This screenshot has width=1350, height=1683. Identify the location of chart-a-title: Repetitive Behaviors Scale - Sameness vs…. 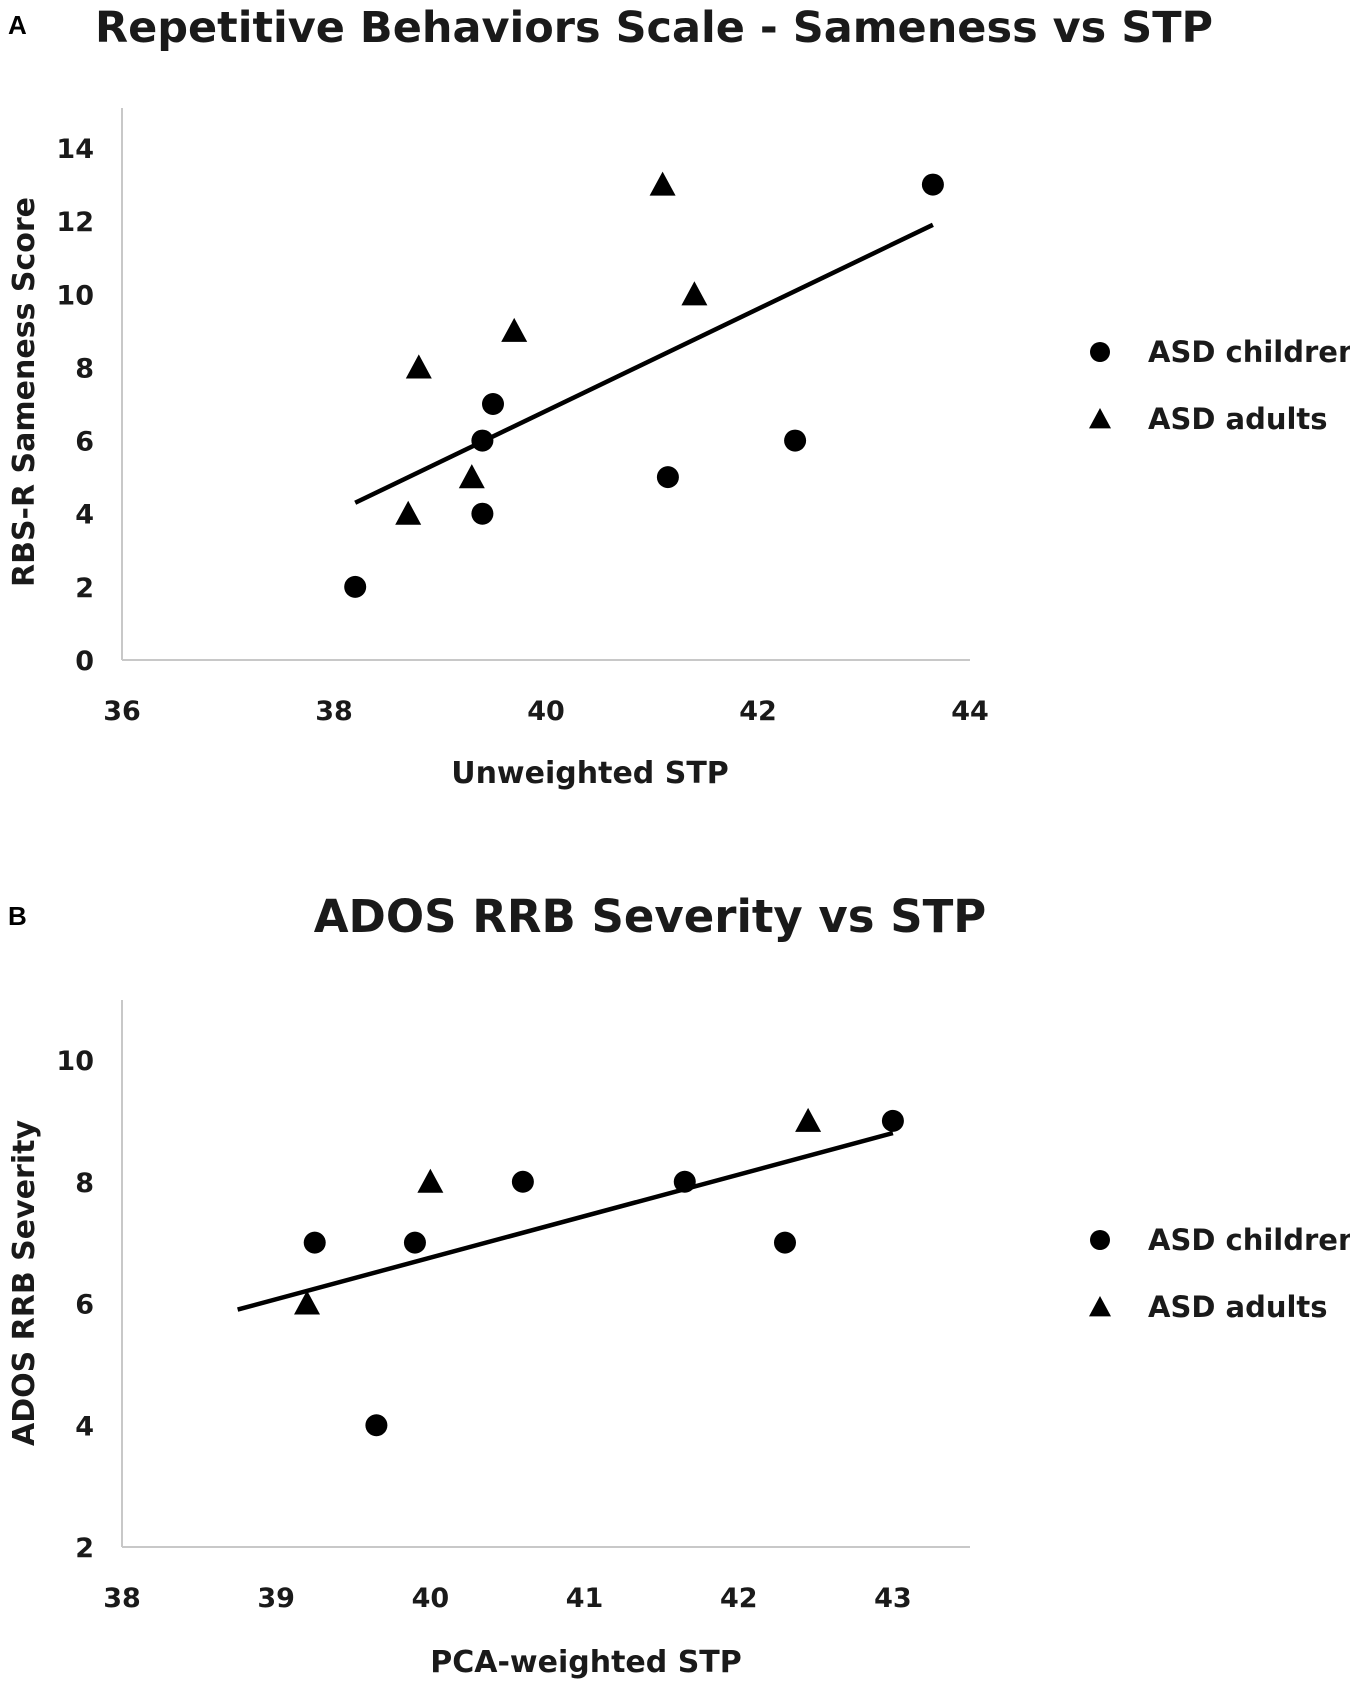
(654, 28).